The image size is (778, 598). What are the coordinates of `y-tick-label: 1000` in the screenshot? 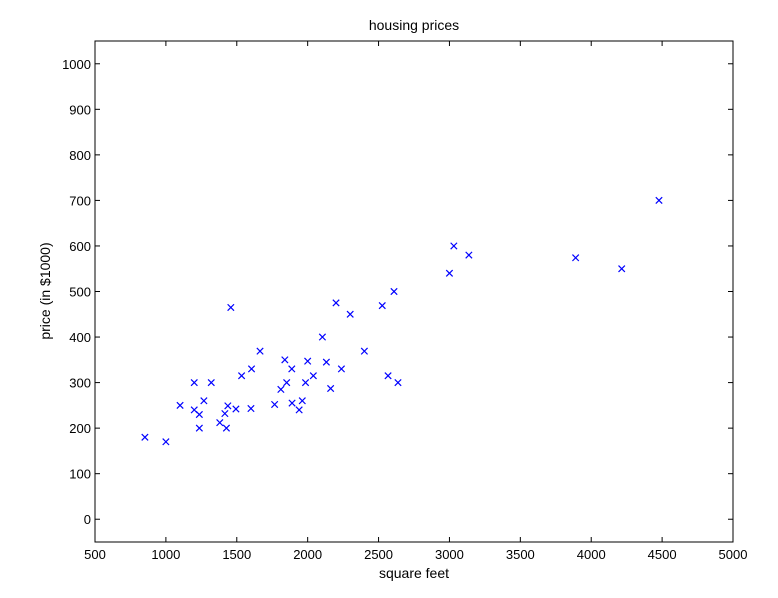 It's located at (76, 64).